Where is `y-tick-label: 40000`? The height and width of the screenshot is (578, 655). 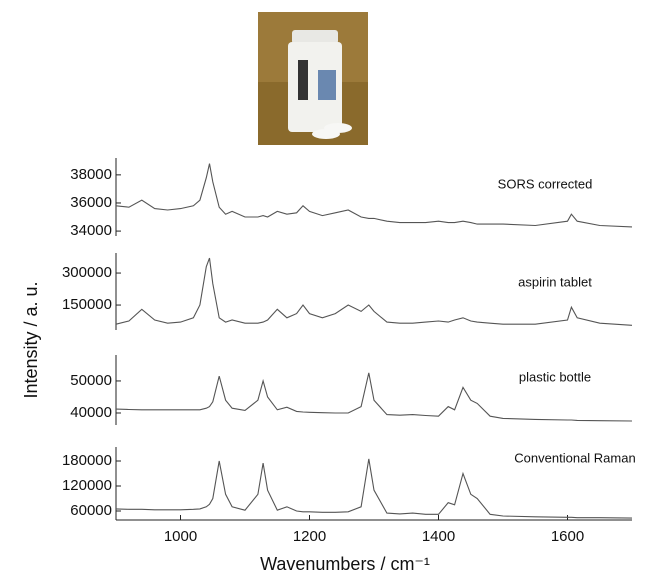 y-tick-label: 40000 is located at coordinates (91, 412).